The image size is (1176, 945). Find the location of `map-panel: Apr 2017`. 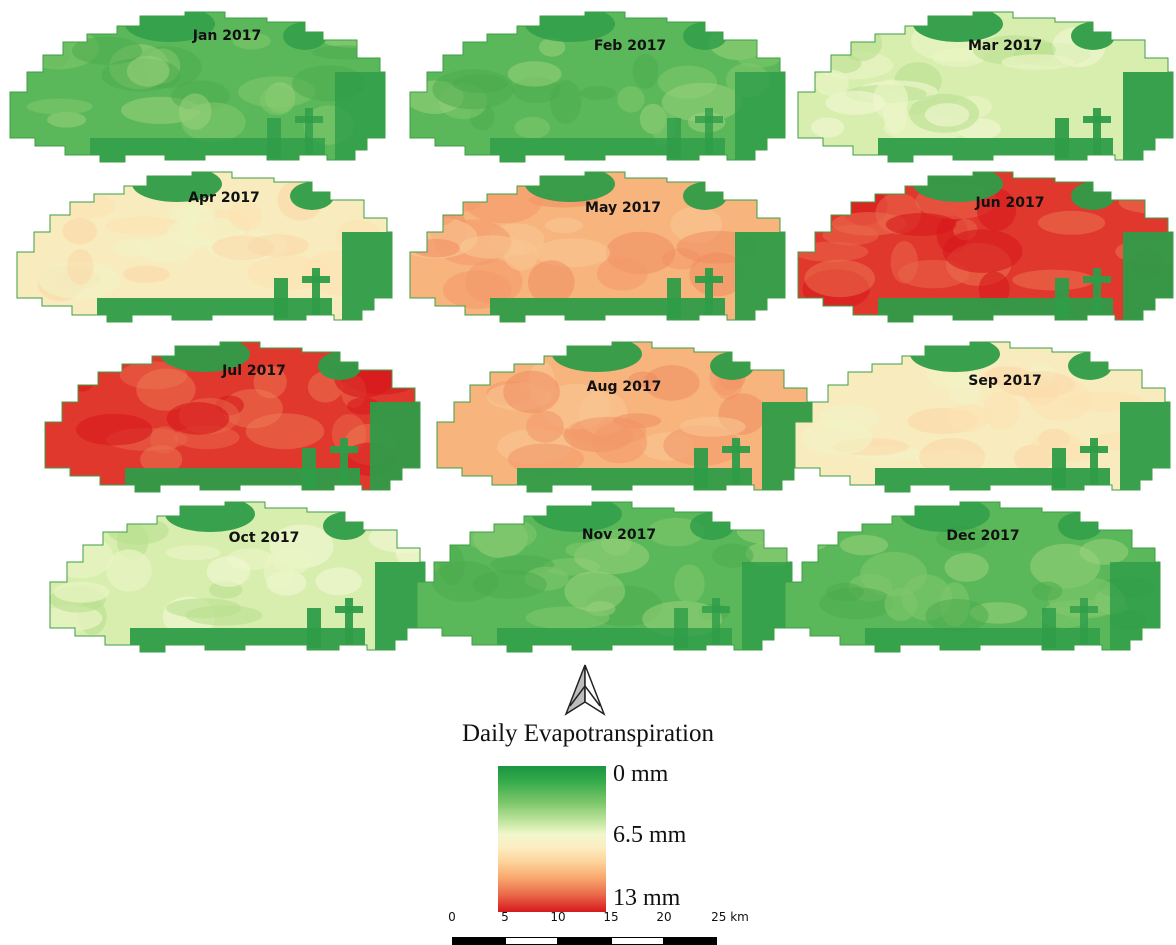

map-panel: Apr 2017 is located at coordinates (204, 247).